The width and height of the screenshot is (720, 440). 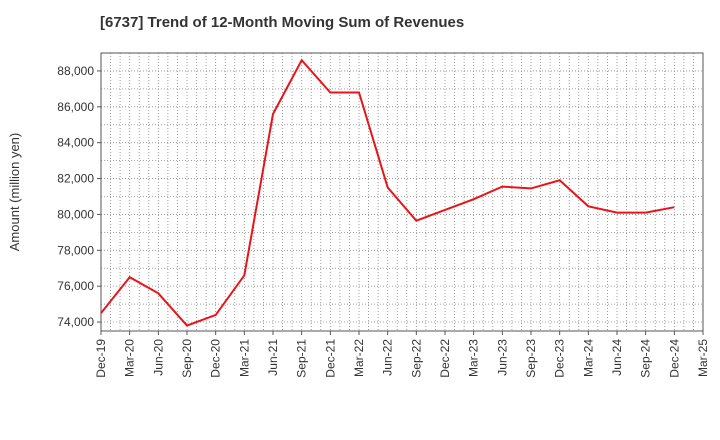 I want to click on x-tick-label: Jun-24, so click(x=617, y=357).